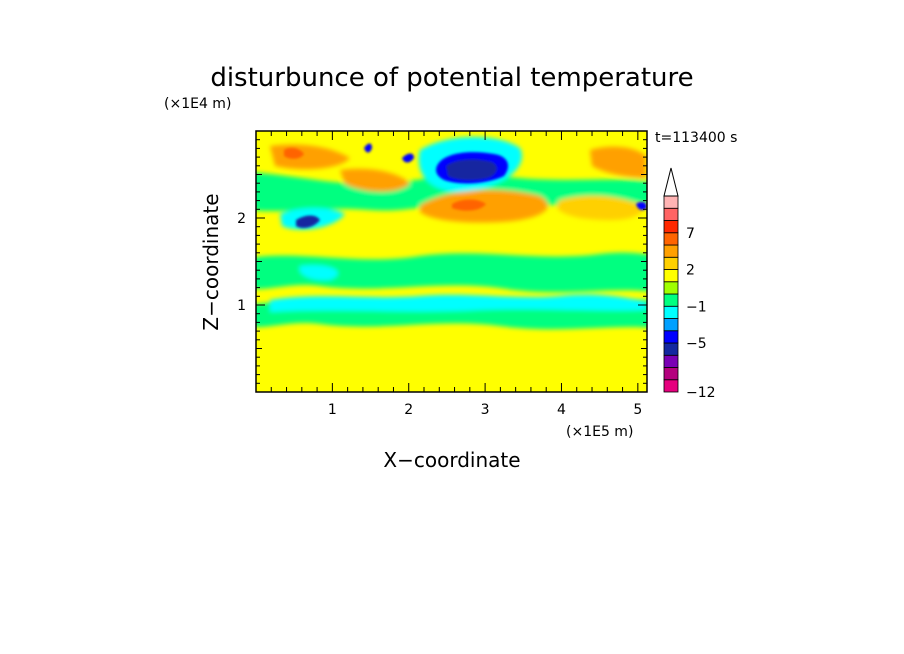  Describe the element at coordinates (368, 148) in the screenshot. I see `field-blue-topleft` at that location.